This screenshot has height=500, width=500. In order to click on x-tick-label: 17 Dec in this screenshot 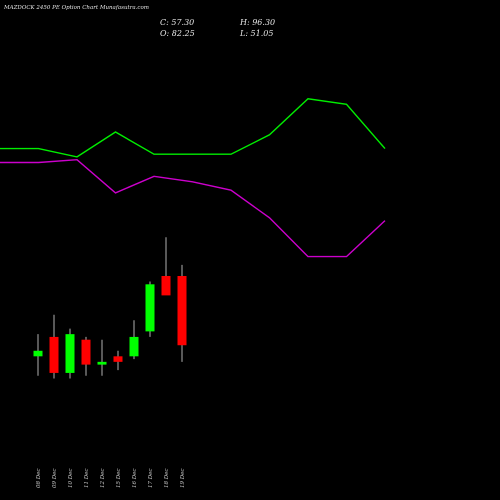, I will do `click(151, 479)`.